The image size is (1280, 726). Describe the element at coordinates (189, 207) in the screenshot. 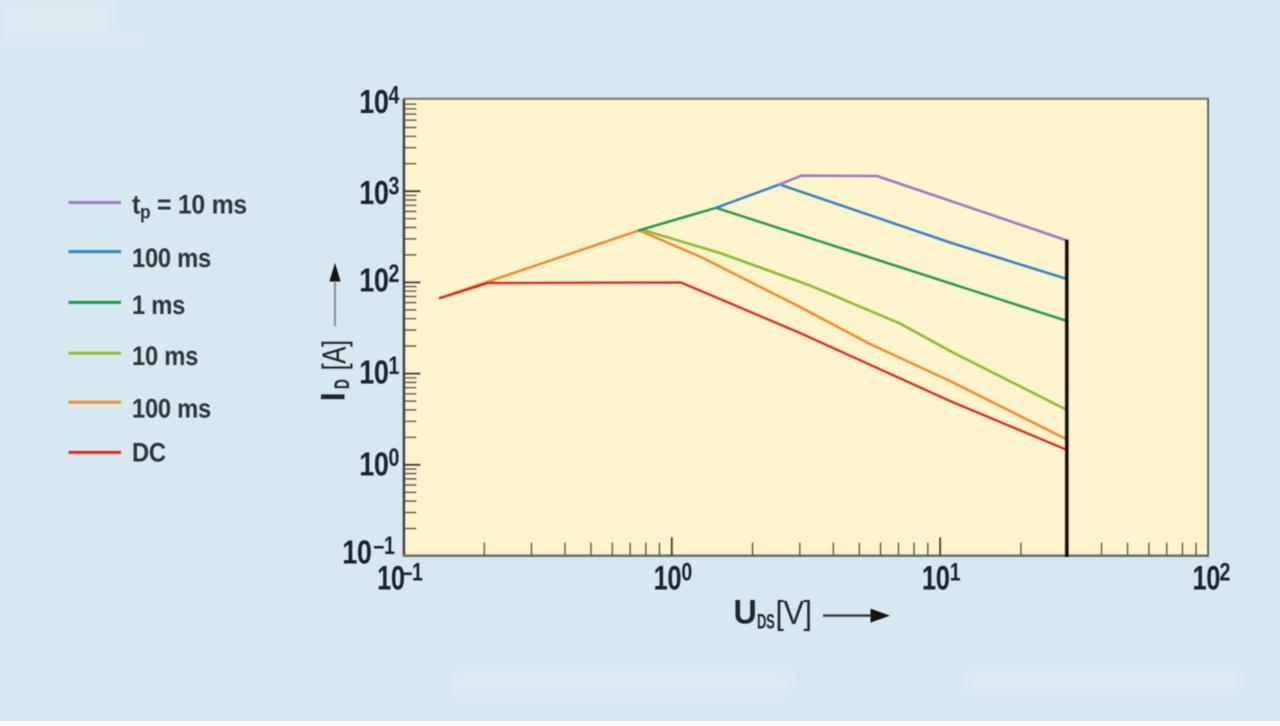

I see `svg-text: tp = 10 ms` at that location.